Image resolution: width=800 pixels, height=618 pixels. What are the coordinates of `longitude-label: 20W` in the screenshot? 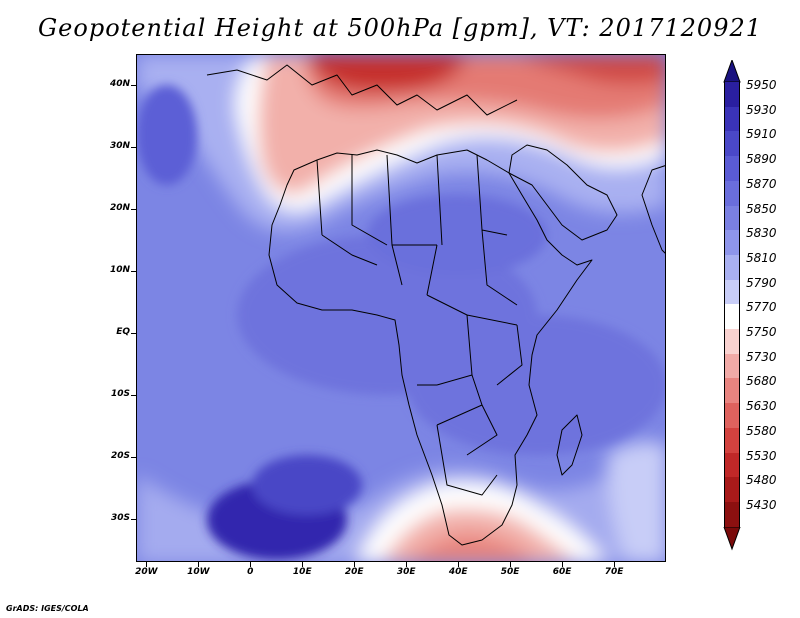 It's located at (146, 572).